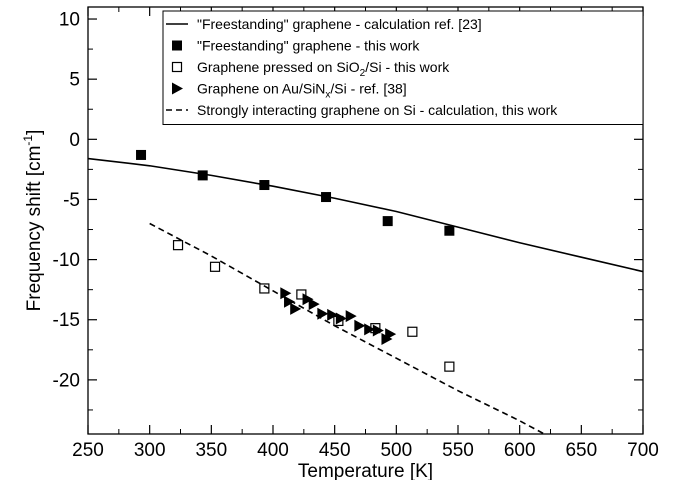 This screenshot has height=480, width=676. Describe the element at coordinates (66, 320) in the screenshot. I see `y-tick-label: -15` at that location.